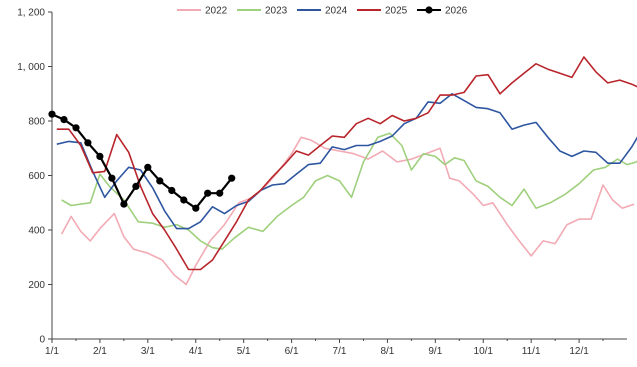 The width and height of the screenshot is (637, 367). What do you see at coordinates (262, 11) in the screenshot?
I see `legend-item-2023: 2023` at bounding box center [262, 11].